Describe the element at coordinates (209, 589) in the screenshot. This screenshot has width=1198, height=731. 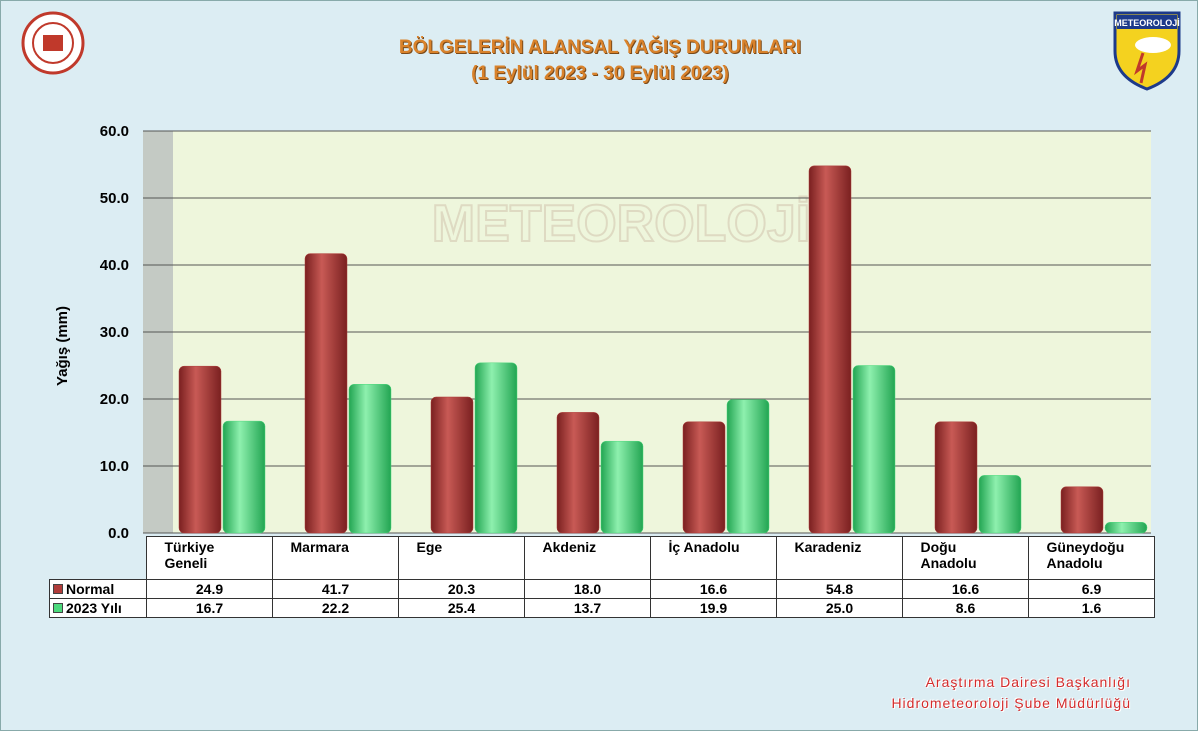
I see `data-label: 24.9` at that location.